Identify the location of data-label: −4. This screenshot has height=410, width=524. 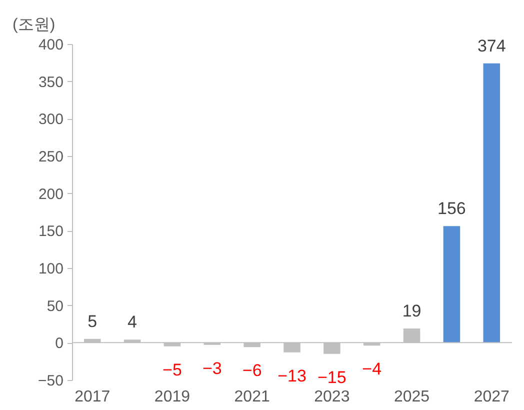
(372, 369).